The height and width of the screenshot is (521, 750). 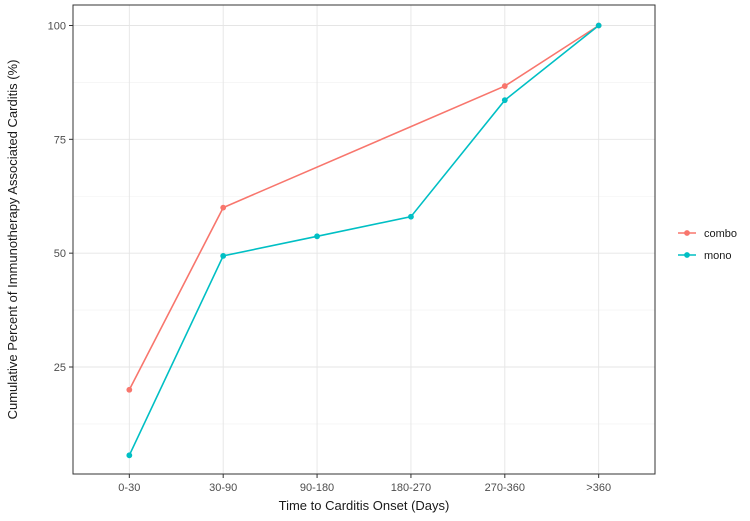 What do you see at coordinates (411, 488) in the screenshot?
I see `x-tick-label: 180-270` at bounding box center [411, 488].